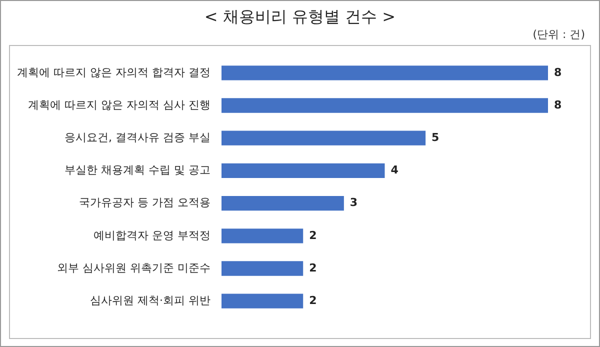 This screenshot has width=600, height=347. I want to click on chart-title: < 채용비리 유형별 건수 >, so click(300, 17).